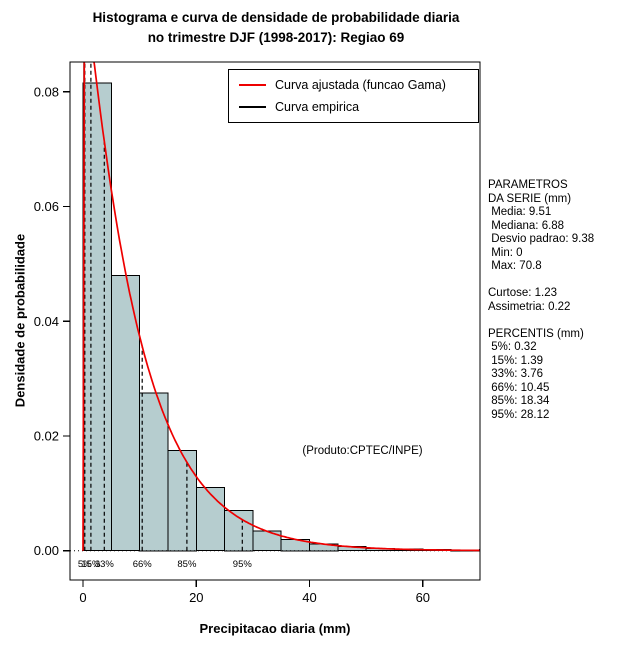 This screenshot has height=660, width=640. I want to click on x-tick-label: 20, so click(196, 597).